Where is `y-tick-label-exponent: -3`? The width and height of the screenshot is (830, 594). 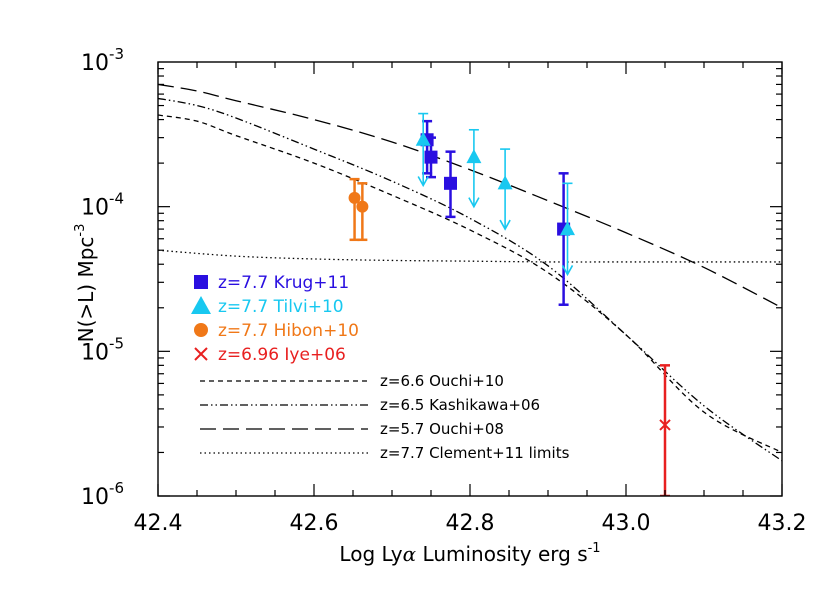
y-tick-label-exponent: -3 is located at coordinates (116, 54).